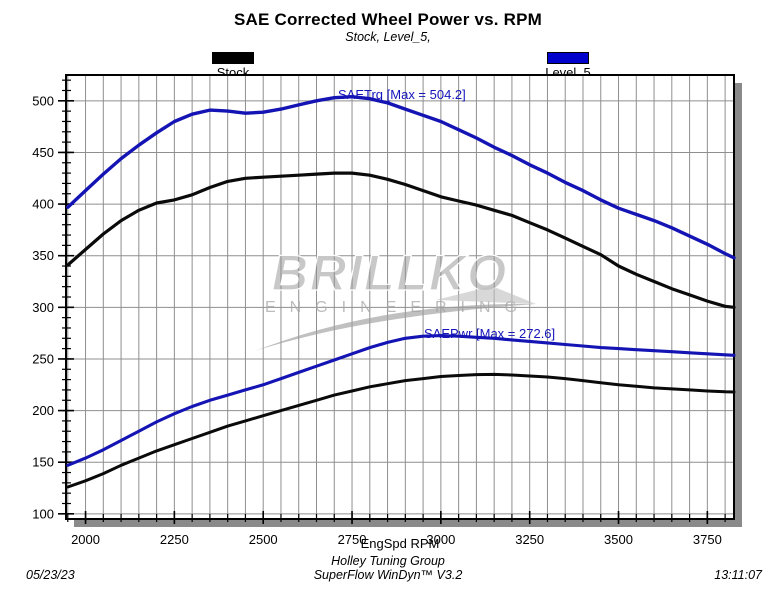 This screenshot has width=776, height=600. I want to click on max-annotation: SAEPwr [Max = 272.6], so click(489, 333).